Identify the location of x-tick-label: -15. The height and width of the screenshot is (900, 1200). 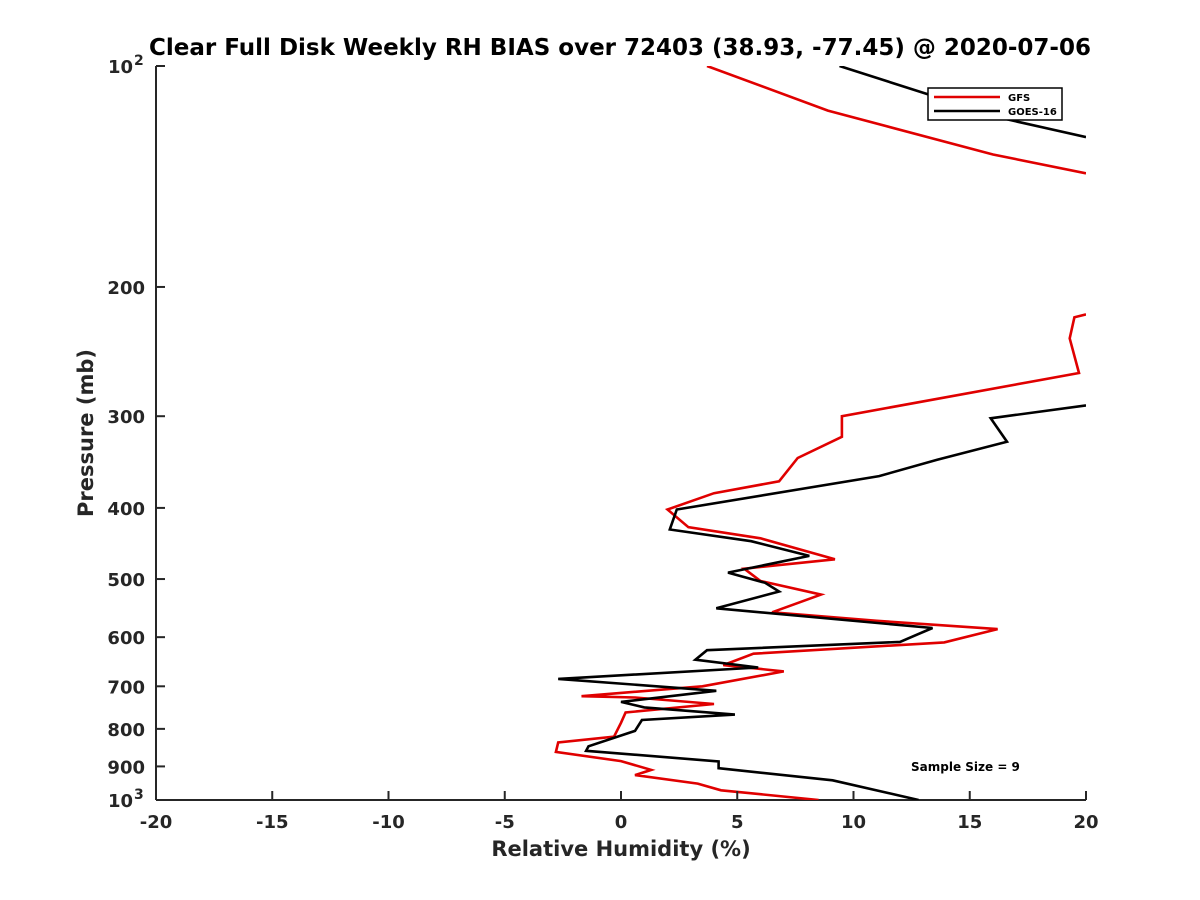
(272, 822).